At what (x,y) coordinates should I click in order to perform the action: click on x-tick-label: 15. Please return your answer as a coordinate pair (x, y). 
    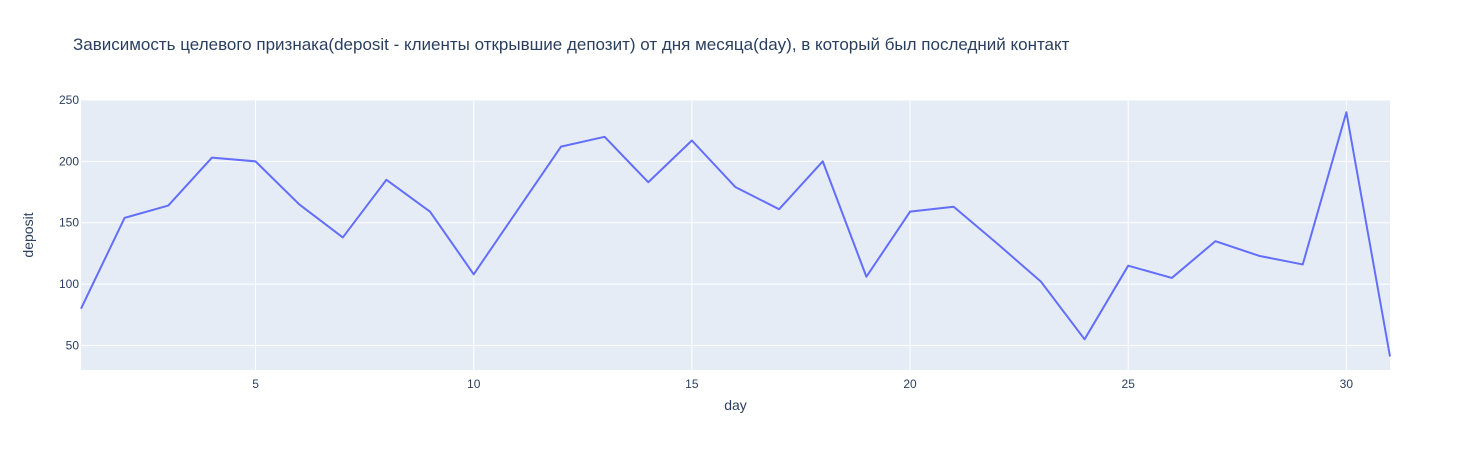
    Looking at the image, I should click on (692, 384).